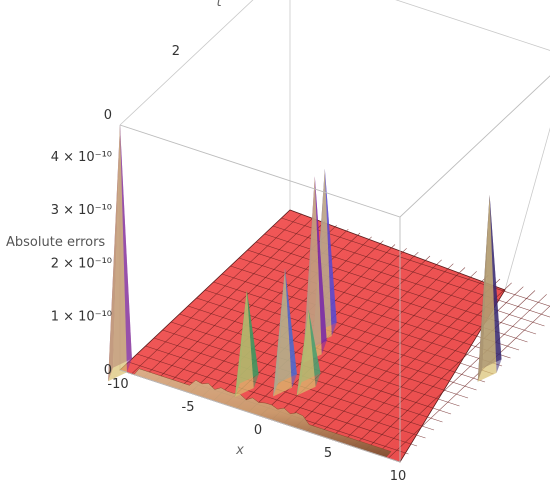 This screenshot has width=550, height=501. I want to click on box-edge-right-vertical, so click(527, 209).